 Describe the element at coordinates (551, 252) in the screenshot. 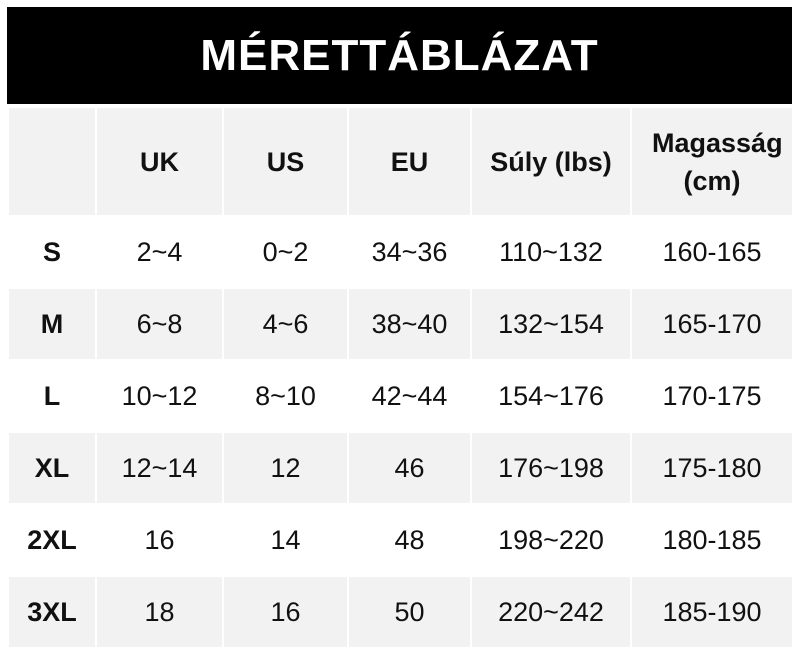

I see `cell-weight: 110~132` at that location.